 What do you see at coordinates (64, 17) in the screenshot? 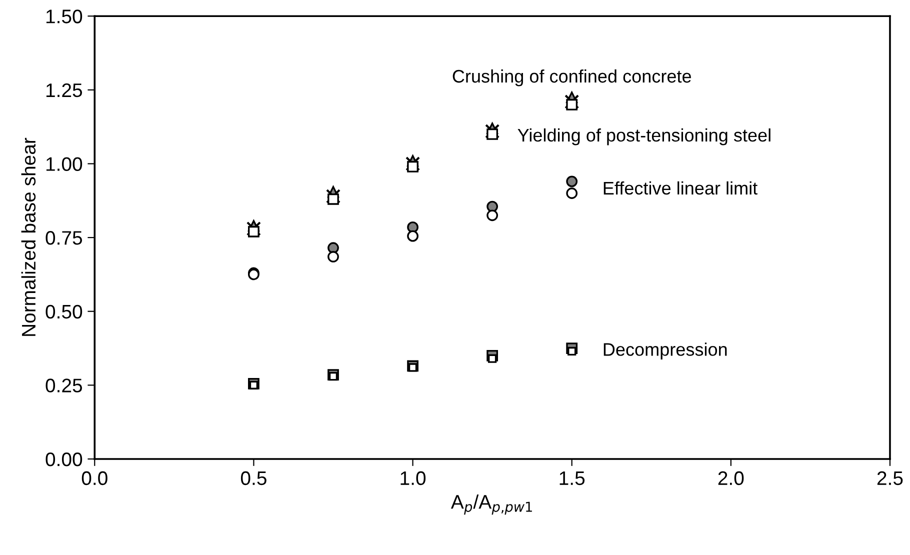
I see `y-tick-label: 1.50` at bounding box center [64, 17].